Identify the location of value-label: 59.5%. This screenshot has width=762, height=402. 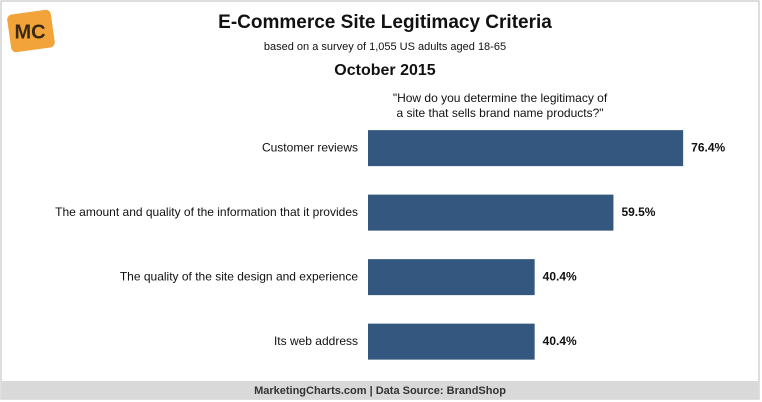
(638, 212).